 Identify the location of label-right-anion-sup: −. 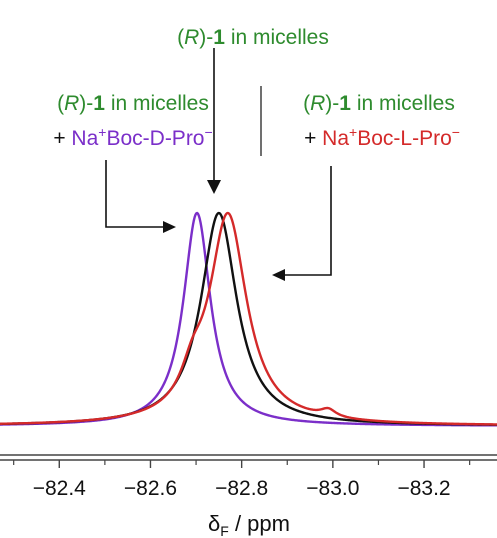
(456, 132).